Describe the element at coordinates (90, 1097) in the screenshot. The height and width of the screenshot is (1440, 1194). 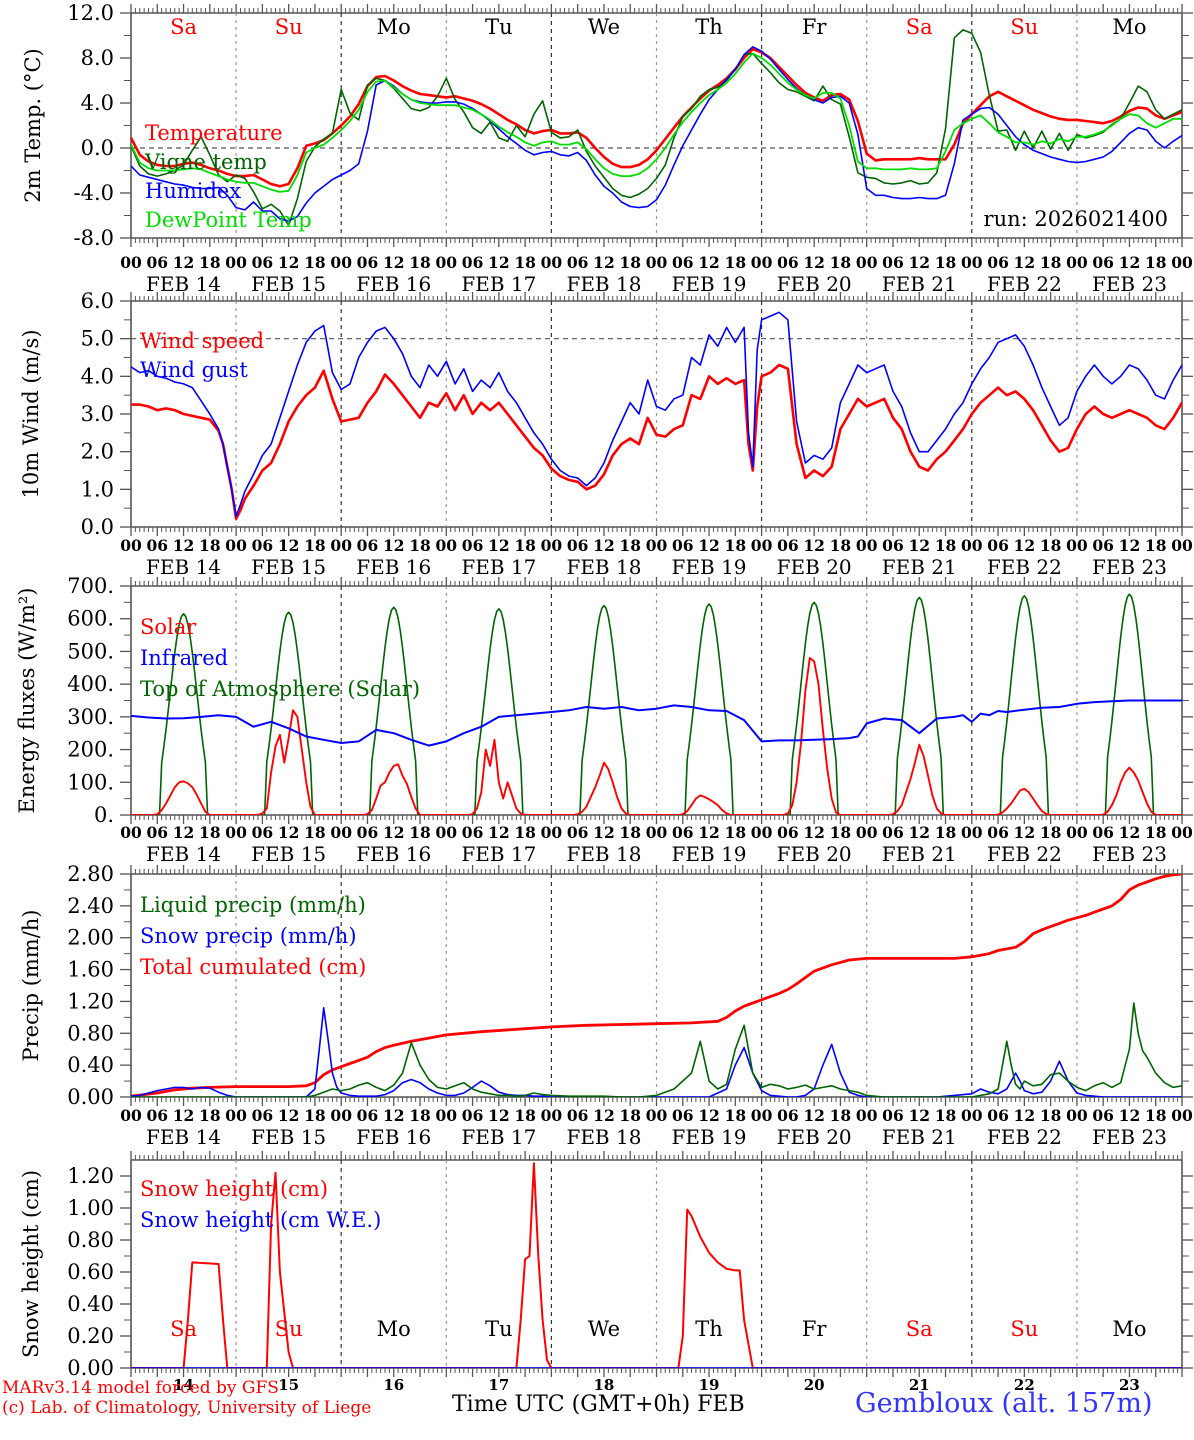
I see `y-tick-label: 0.00` at that location.